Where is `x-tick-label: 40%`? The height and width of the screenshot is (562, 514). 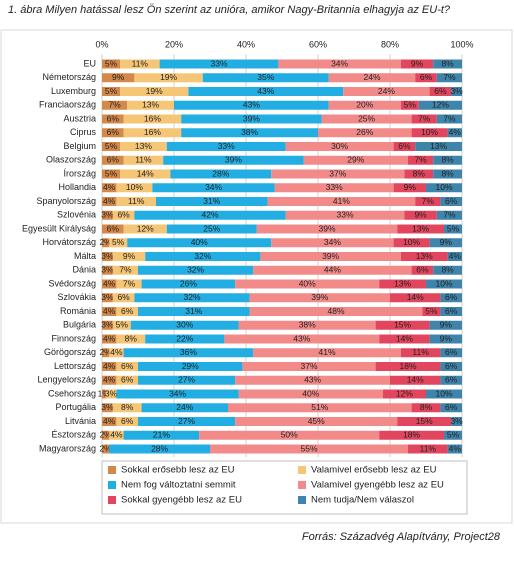
x-tick-label: 40% is located at coordinates (246, 44).